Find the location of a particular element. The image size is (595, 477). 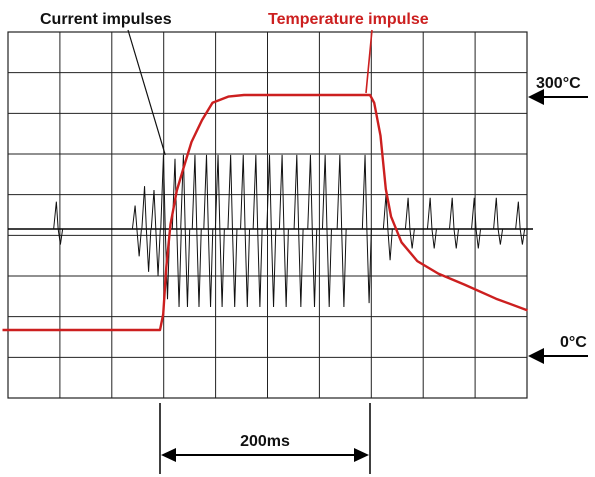

temp-high-label: 300°C is located at coordinates (558, 83).